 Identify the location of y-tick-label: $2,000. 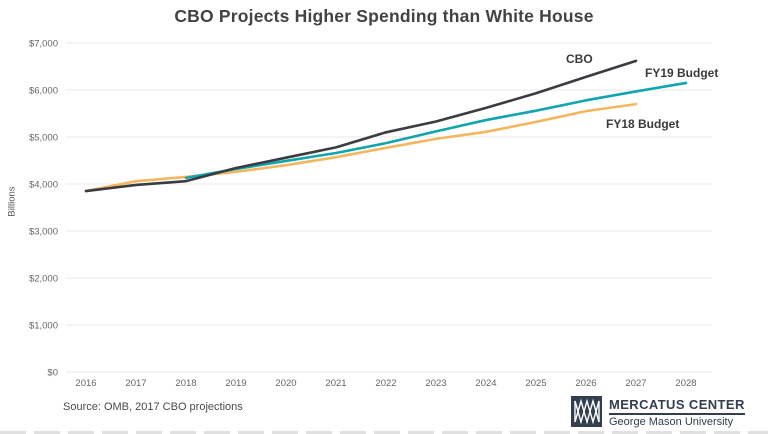
(43, 279).